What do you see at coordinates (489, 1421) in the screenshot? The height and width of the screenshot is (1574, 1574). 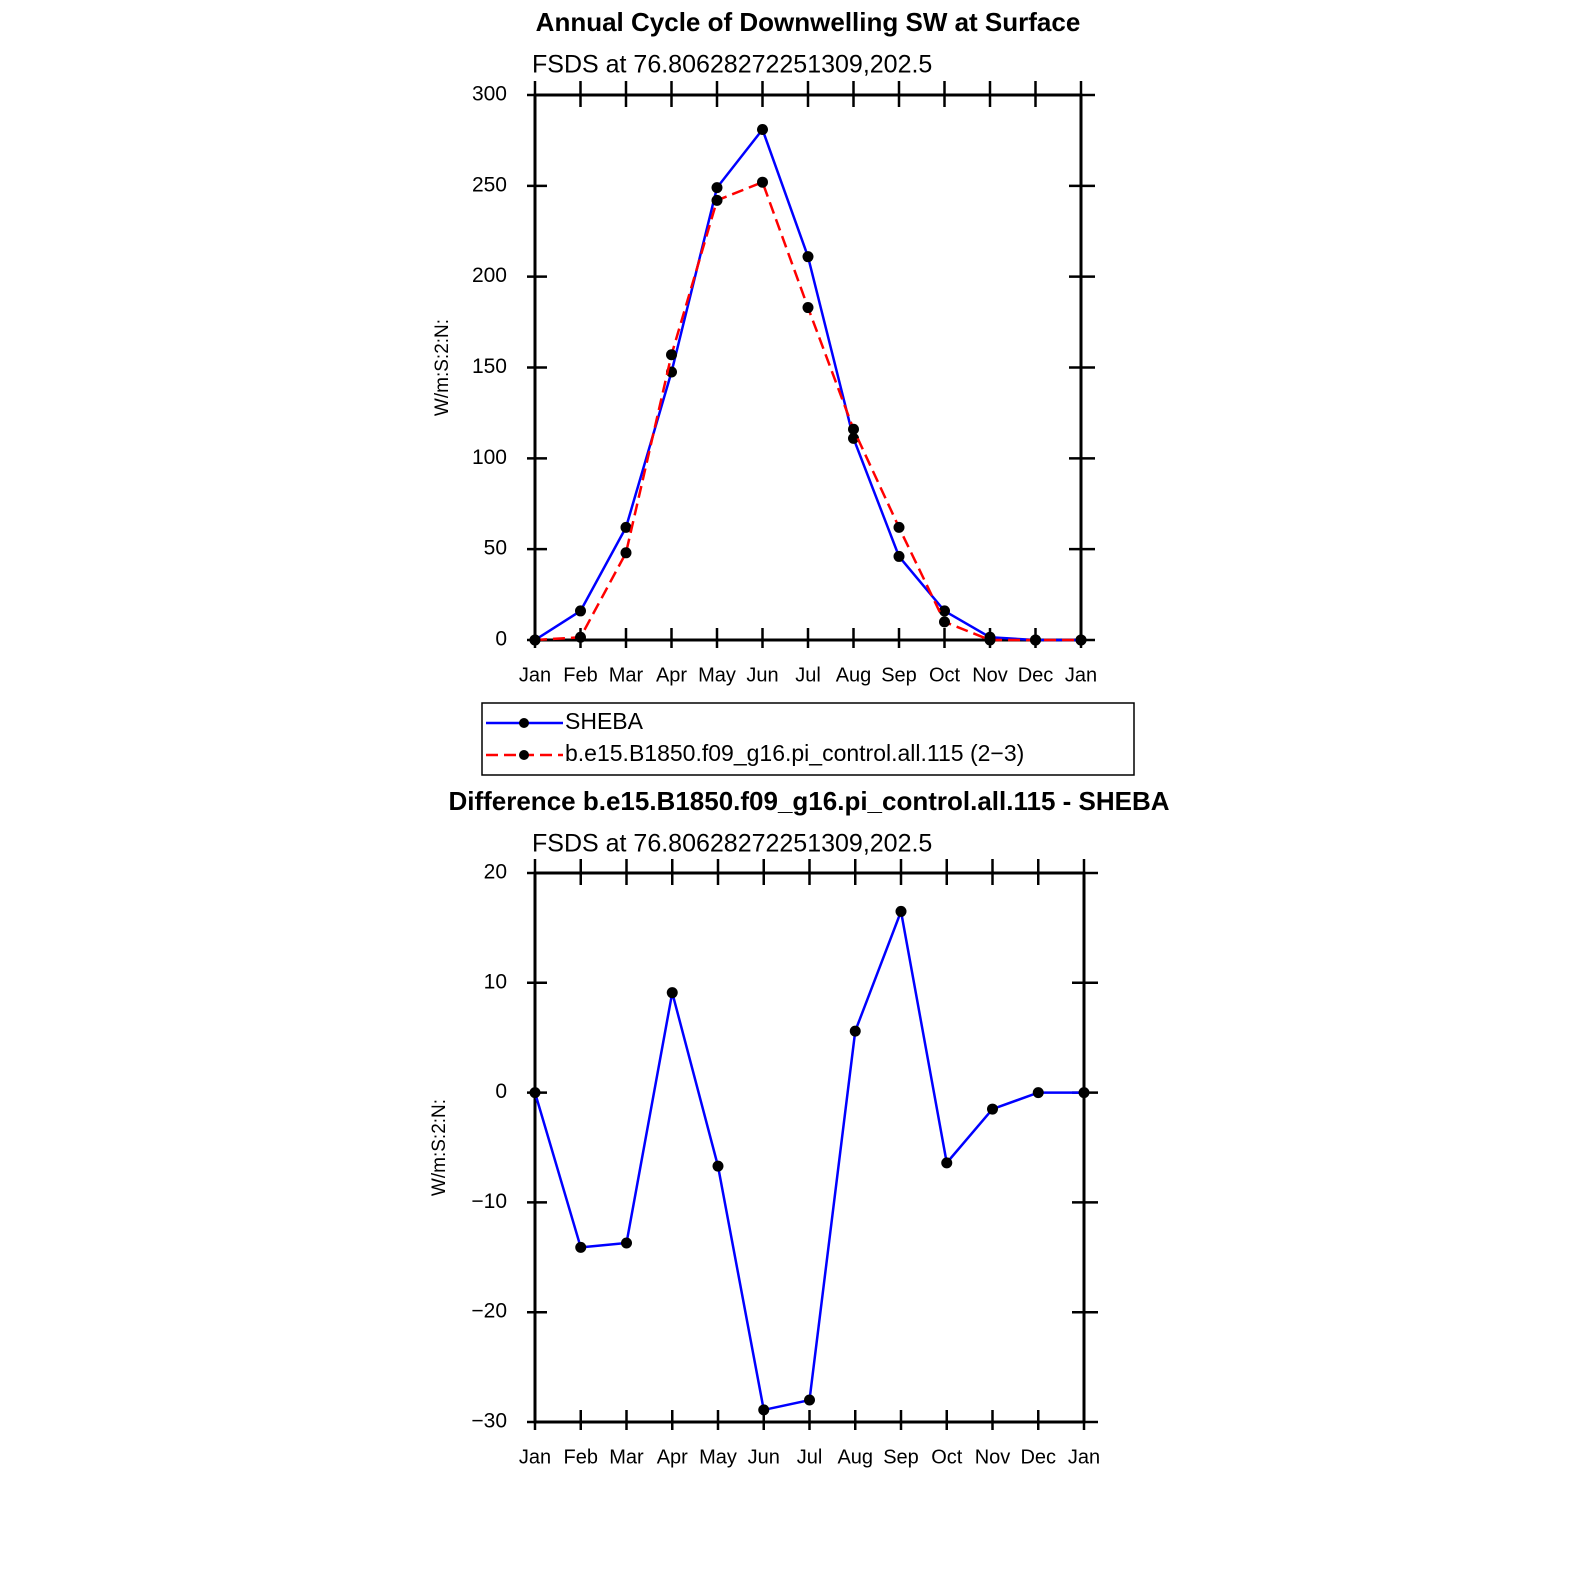 I see `y-tick-label: −30` at bounding box center [489, 1421].